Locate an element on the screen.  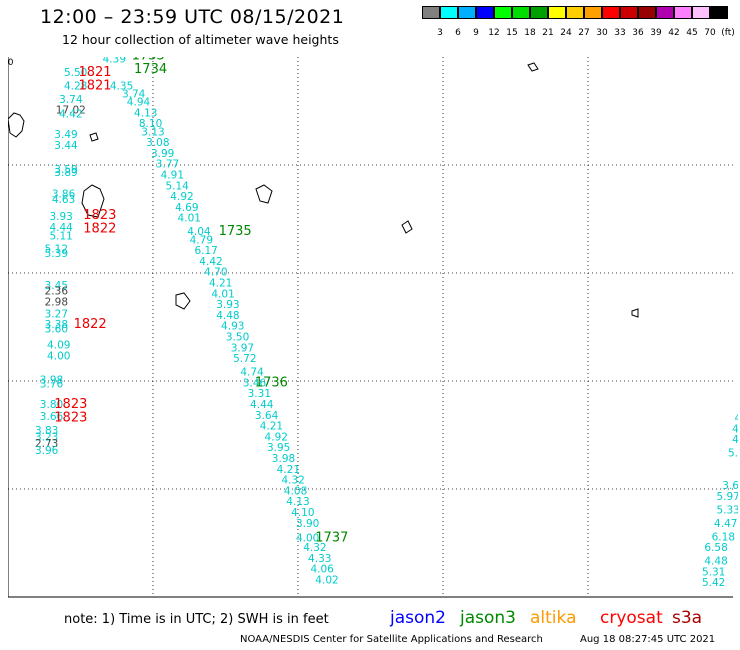
pass-time-label: 1733 is located at coordinates (148, 60).